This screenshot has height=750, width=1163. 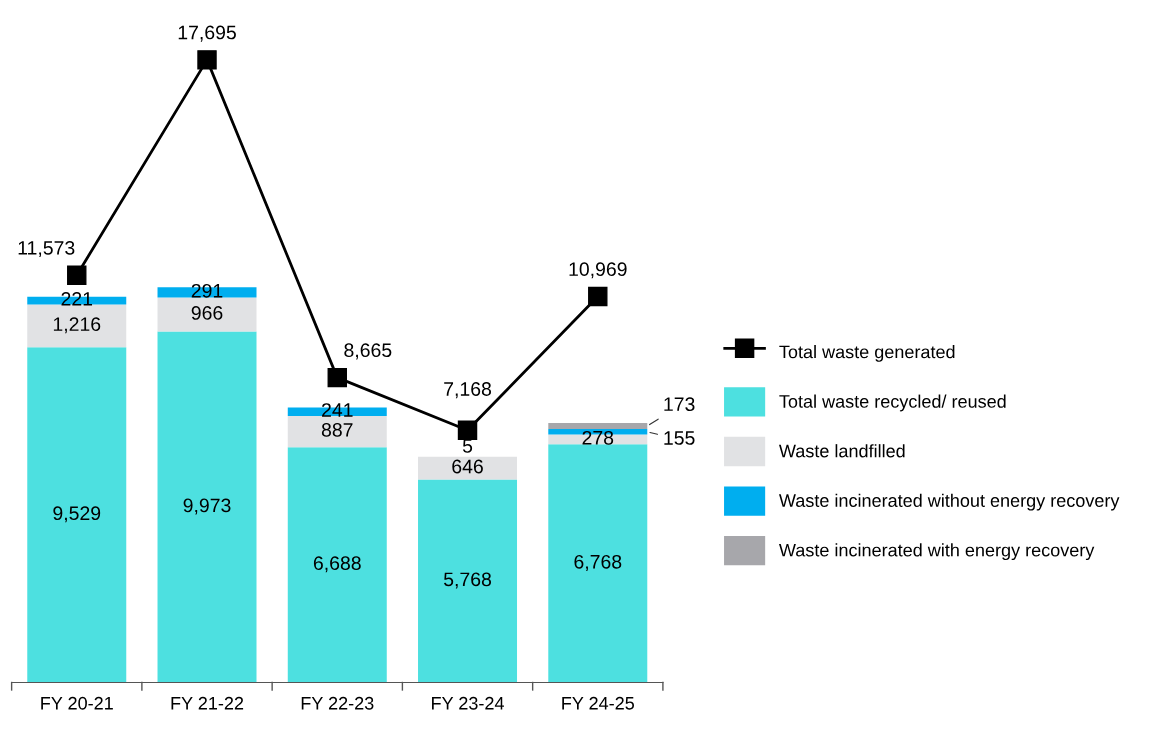 I want to click on data-label: 291, so click(x=207, y=290).